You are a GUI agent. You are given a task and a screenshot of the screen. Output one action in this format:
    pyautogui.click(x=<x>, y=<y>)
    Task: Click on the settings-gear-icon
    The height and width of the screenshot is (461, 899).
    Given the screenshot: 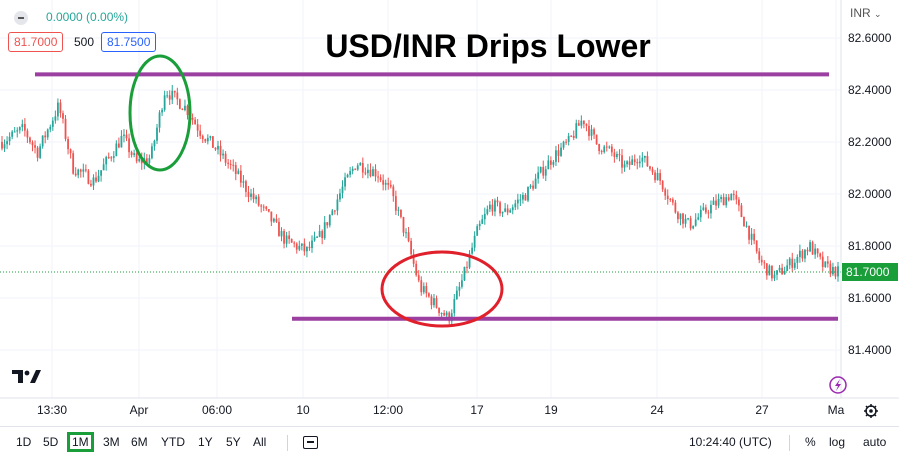 What is the action you would take?
    pyautogui.click(x=871, y=411)
    